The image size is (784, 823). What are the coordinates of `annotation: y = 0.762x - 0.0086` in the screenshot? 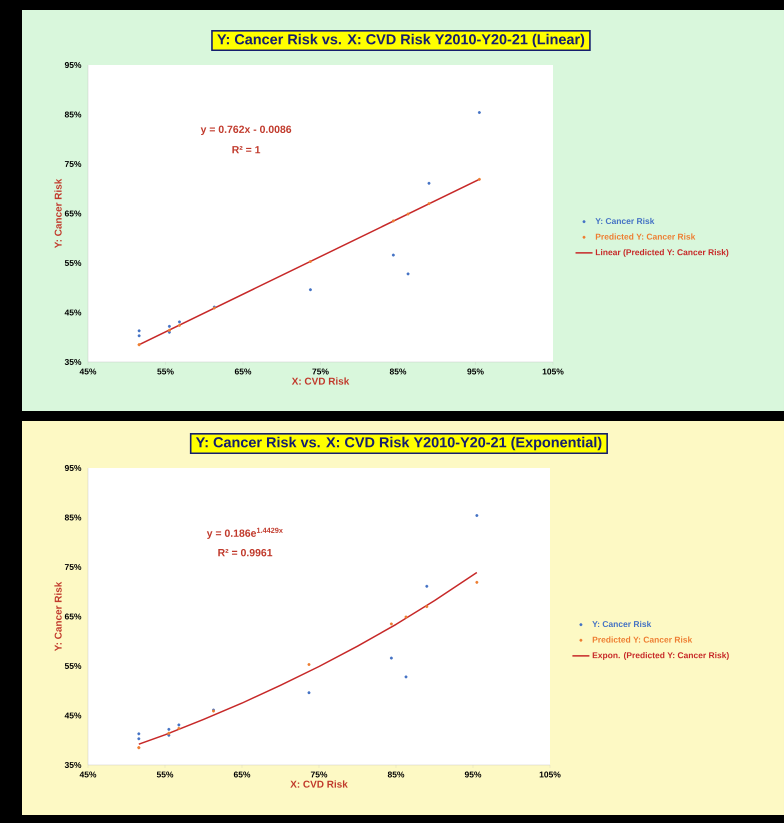 It's located at (246, 131).